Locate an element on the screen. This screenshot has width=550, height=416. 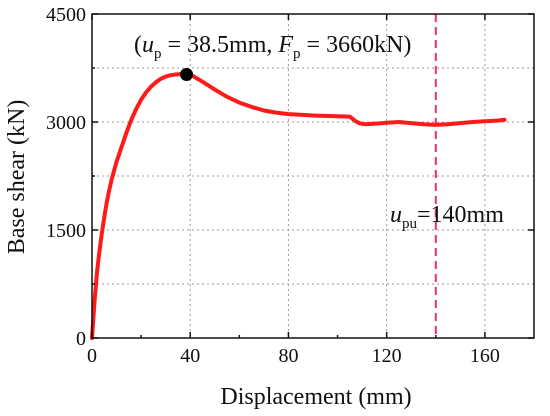
ultimate-annotation: upu=140mm is located at coordinates (447, 217).